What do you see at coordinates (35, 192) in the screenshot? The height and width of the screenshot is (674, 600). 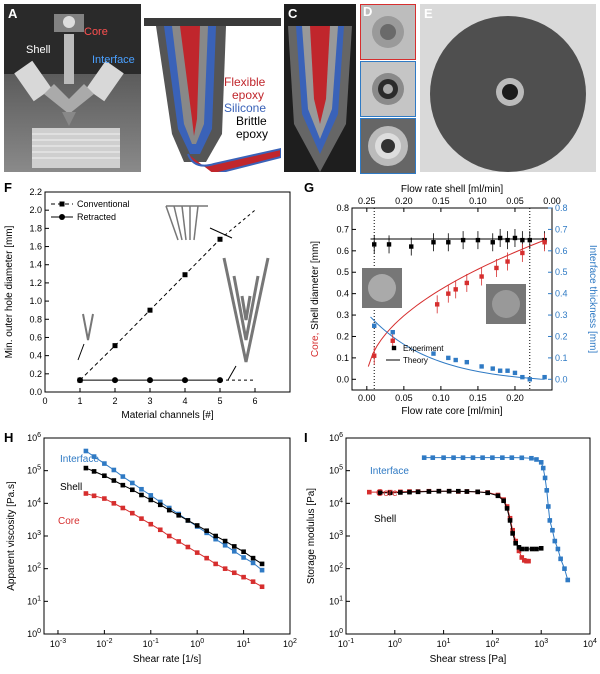 I see `y-tick-label: 2.2` at bounding box center [35, 192].